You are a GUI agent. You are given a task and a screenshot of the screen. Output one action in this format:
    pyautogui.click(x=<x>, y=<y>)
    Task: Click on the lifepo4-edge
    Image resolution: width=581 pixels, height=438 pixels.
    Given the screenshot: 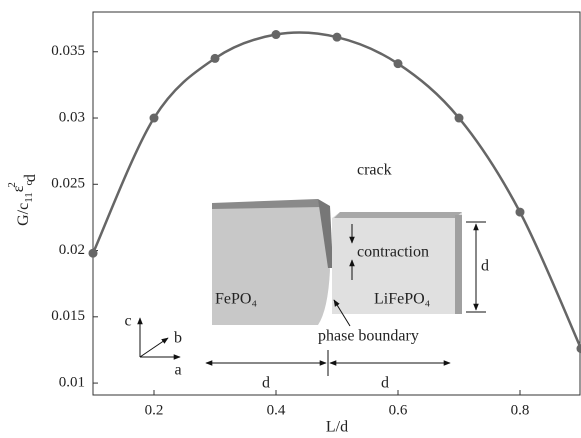 What is the action you would take?
    pyautogui.click(x=458, y=264)
    